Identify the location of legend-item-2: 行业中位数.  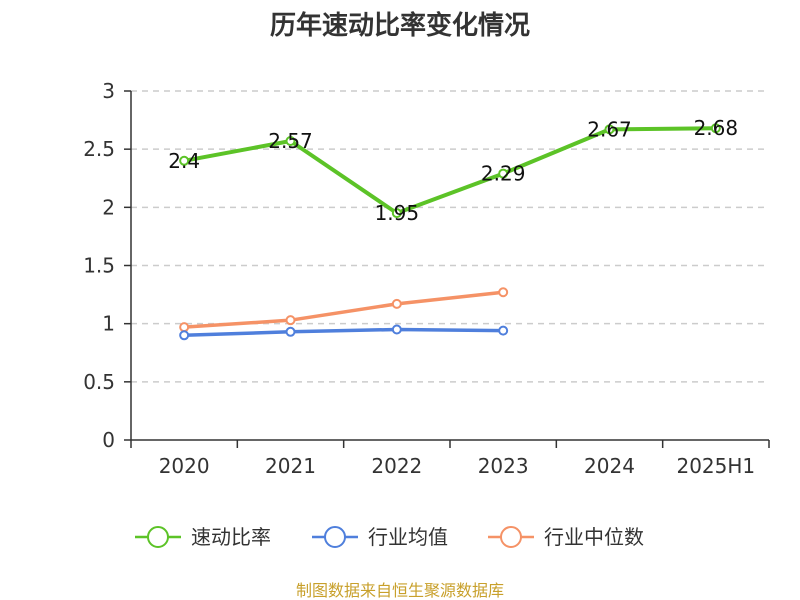
(566, 537).